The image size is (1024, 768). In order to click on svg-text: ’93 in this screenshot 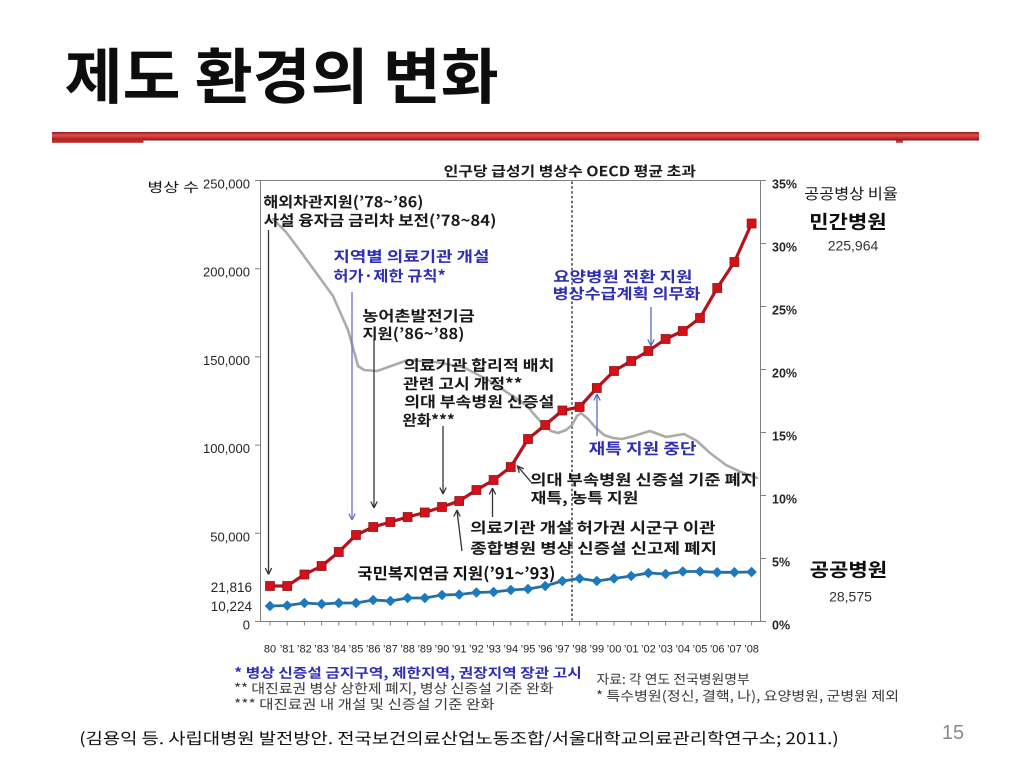, I will do `click(493, 650)`.